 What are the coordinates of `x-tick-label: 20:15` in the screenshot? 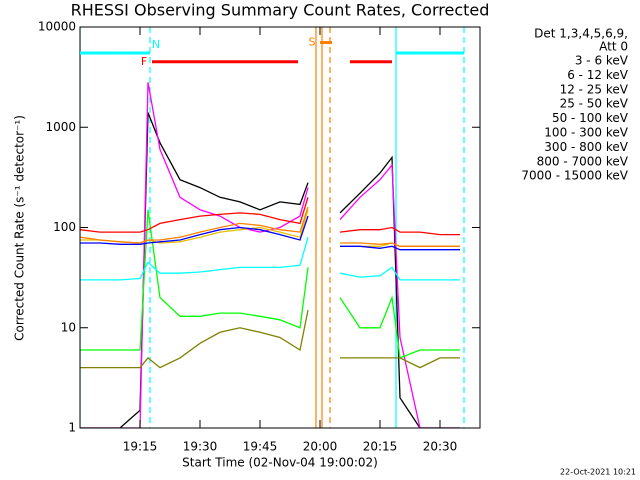 It's located at (380, 447).